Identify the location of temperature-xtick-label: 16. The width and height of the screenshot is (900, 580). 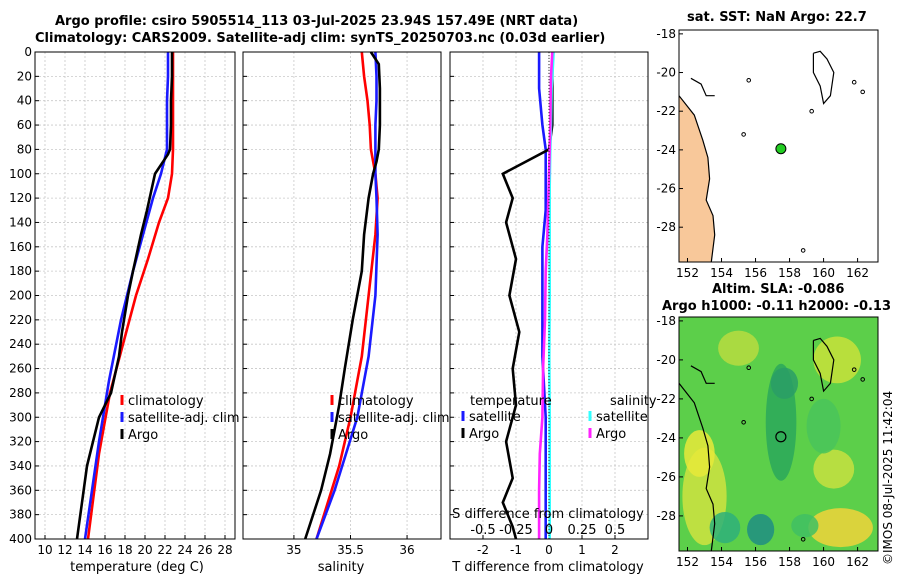
(104, 550).